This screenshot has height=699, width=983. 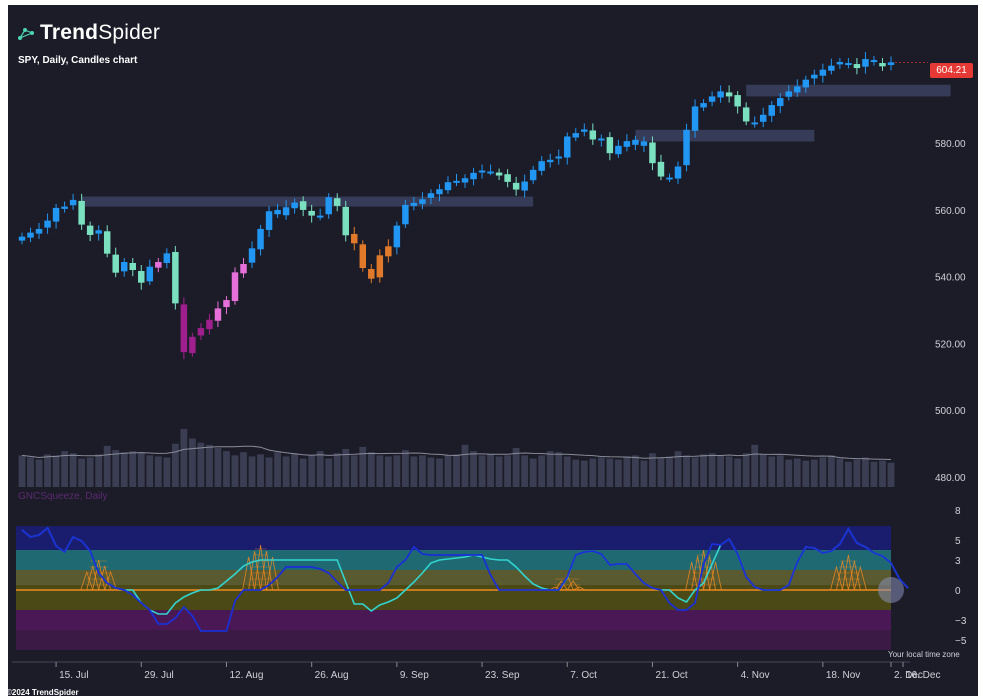 What do you see at coordinates (465, 579) in the screenshot?
I see `oscillator-blue-line` at bounding box center [465, 579].